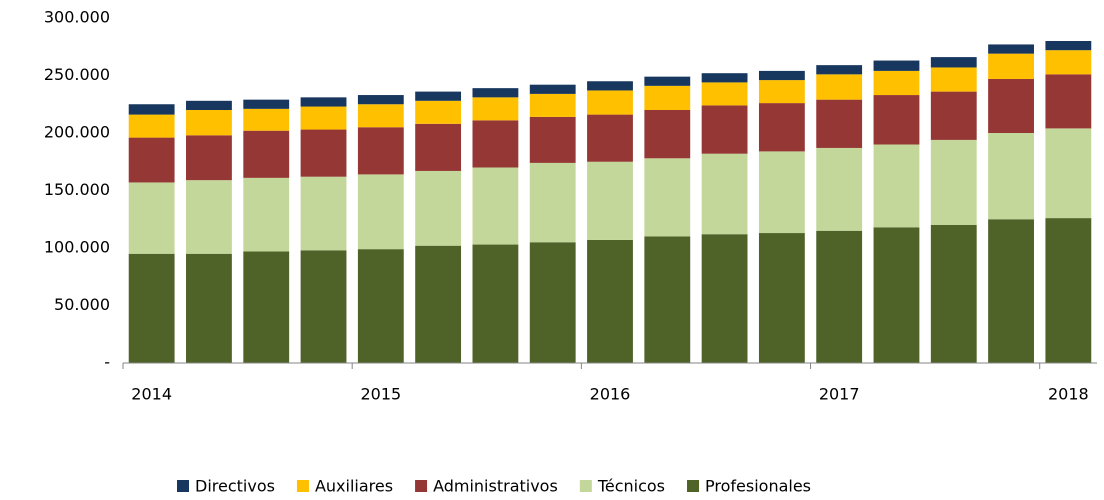 The width and height of the screenshot is (1104, 500). What do you see at coordinates (82, 304) in the screenshot?
I see `y-tick-label: 50.000` at bounding box center [82, 304].